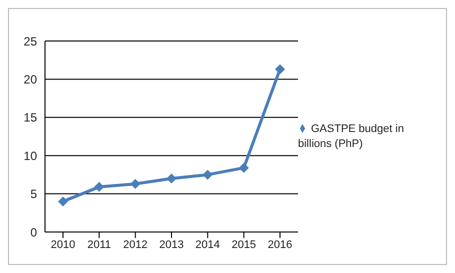 Image resolution: width=455 pixels, height=273 pixels. I want to click on y-tick-label: 5, so click(34, 194).